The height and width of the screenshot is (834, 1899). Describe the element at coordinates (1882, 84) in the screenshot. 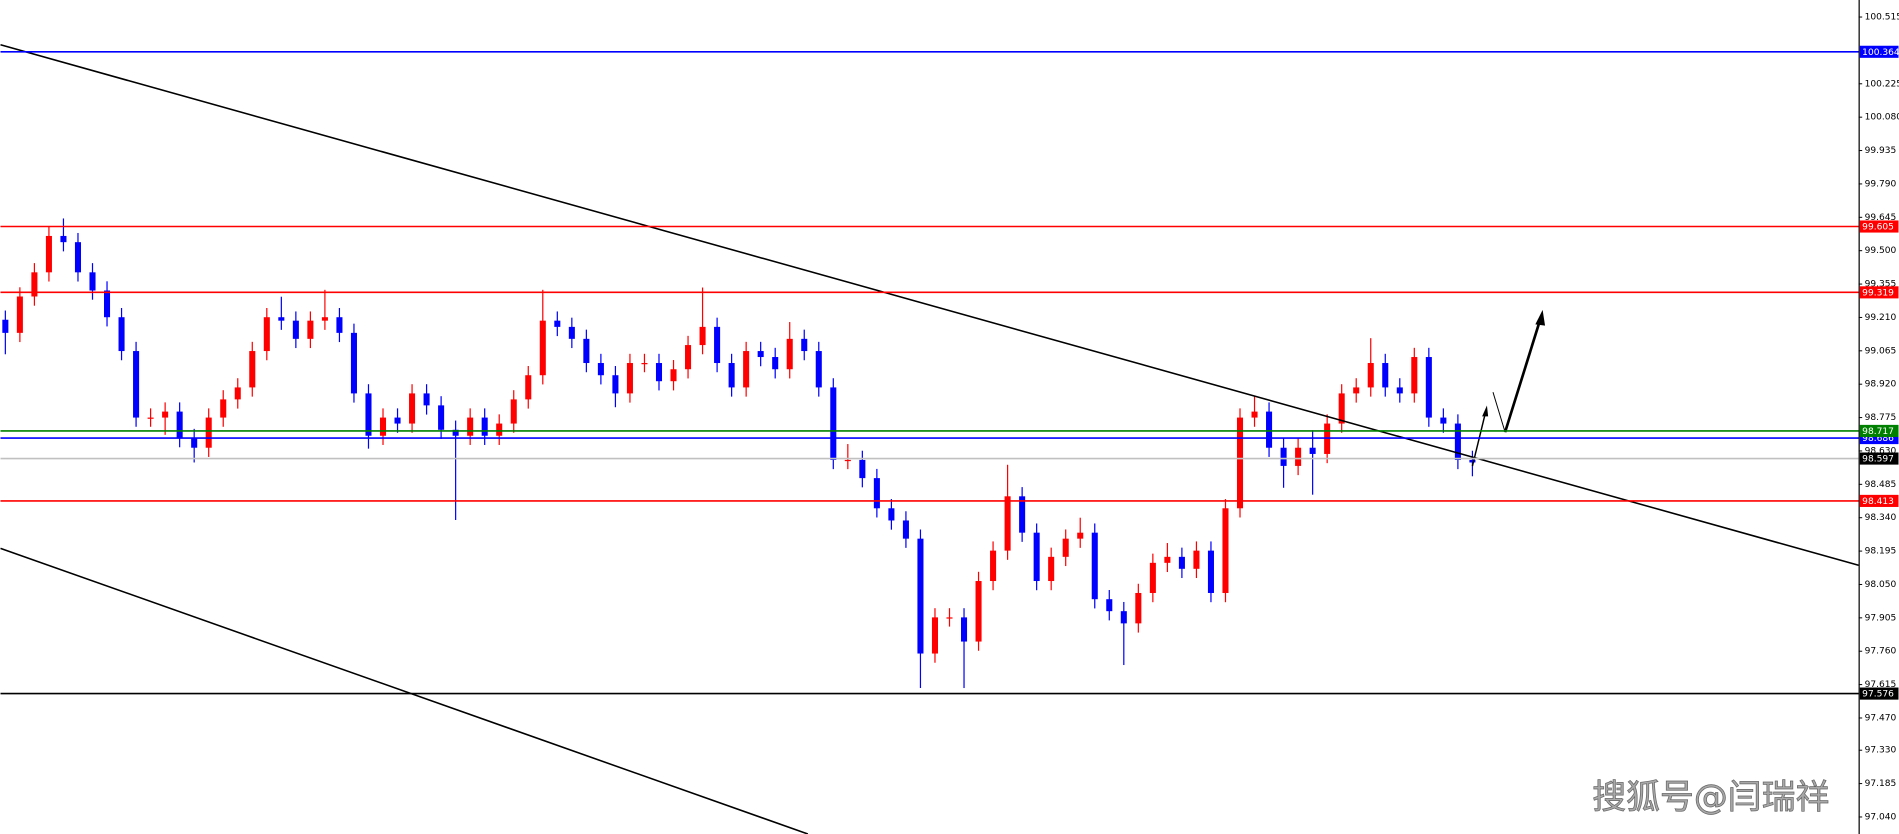

I see `y-tick-label: 100.225` at that location.